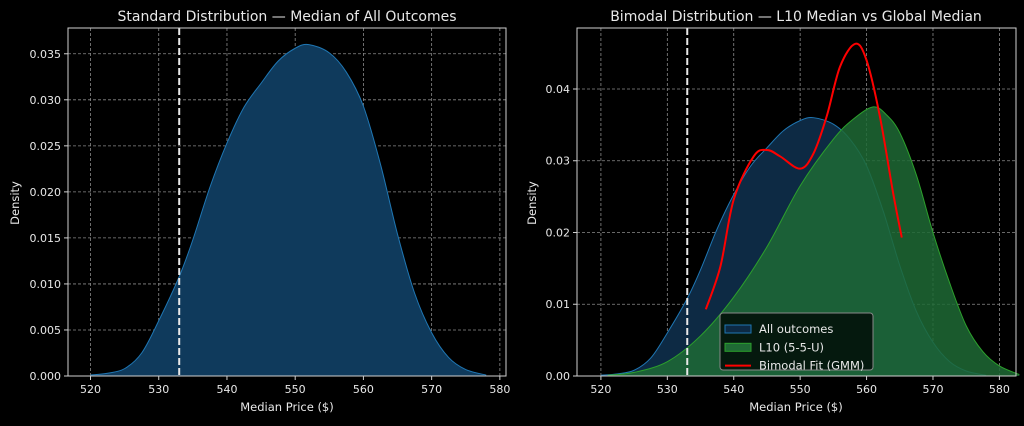  Describe the element at coordinates (46, 284) in the screenshot. I see `left-ytick-label: 0.010` at that location.